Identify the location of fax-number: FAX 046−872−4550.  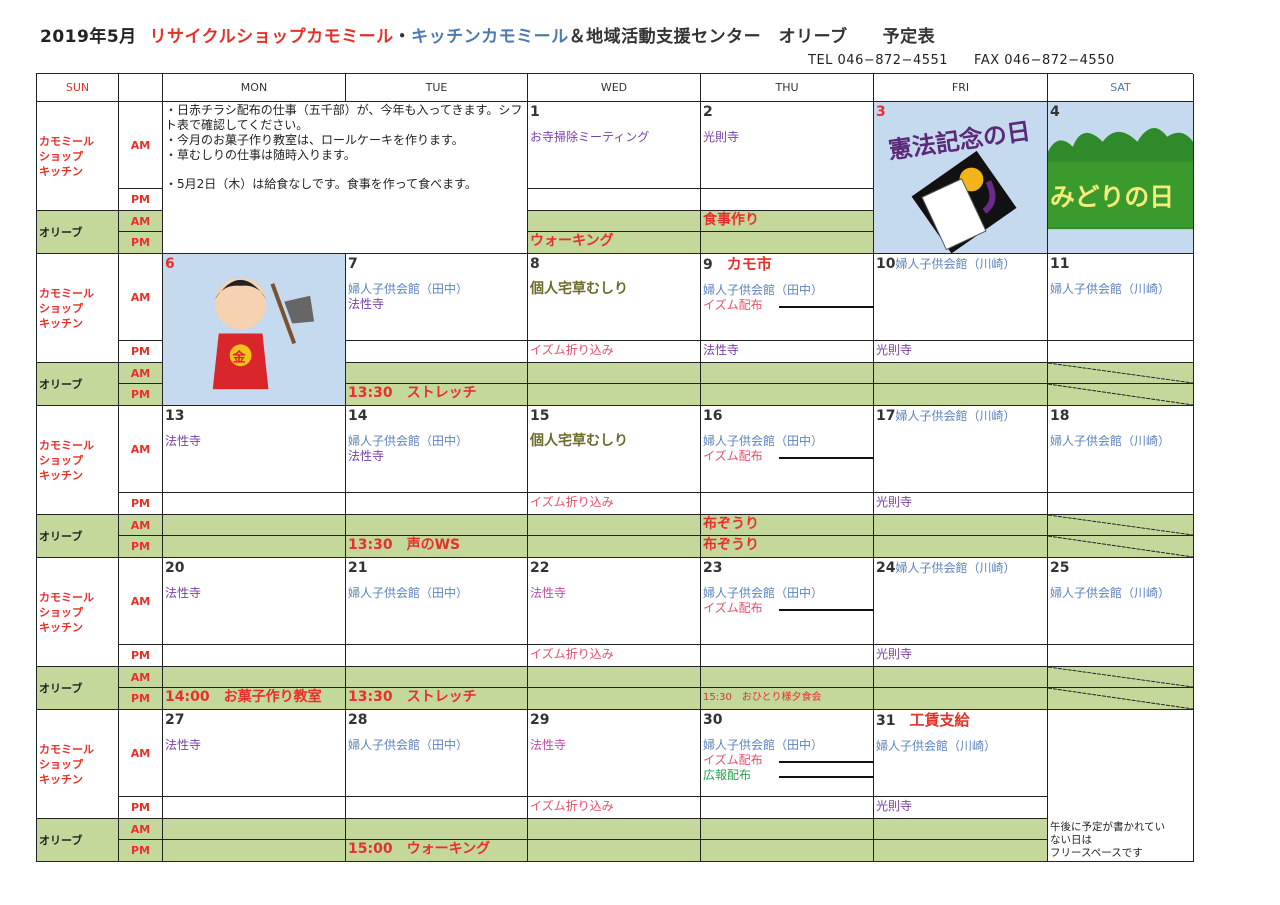
(1044, 60).